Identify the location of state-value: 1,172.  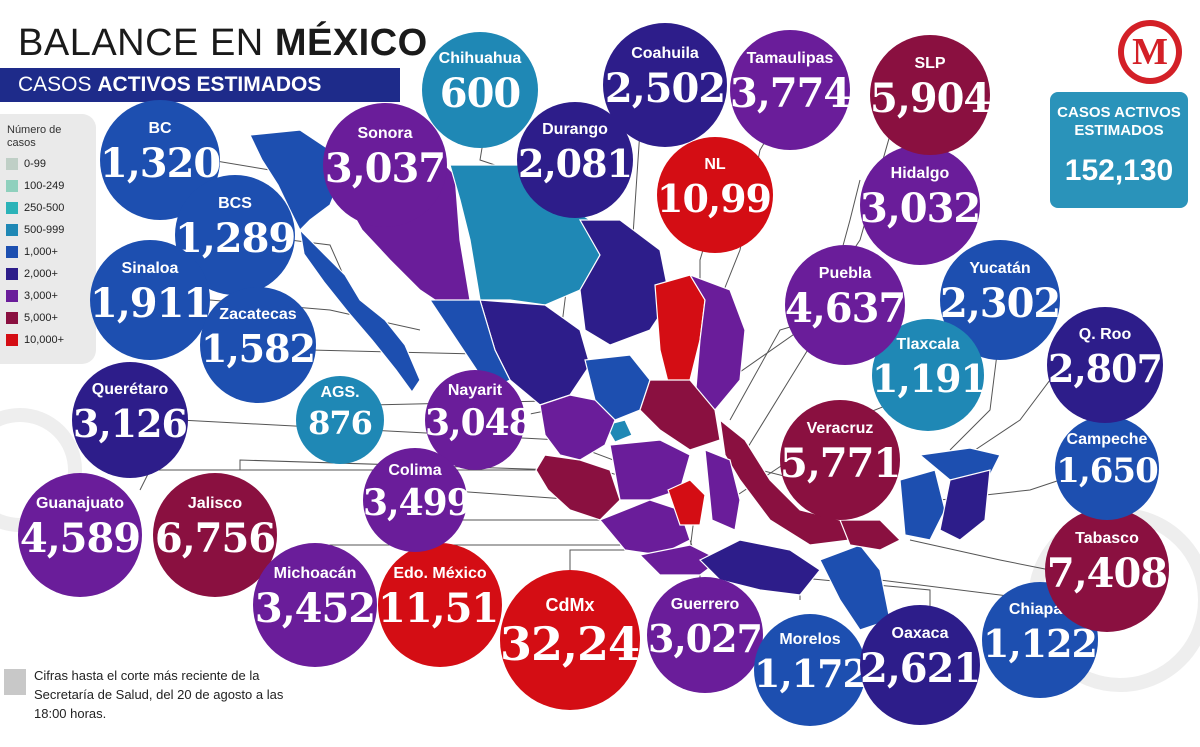
(811, 673).